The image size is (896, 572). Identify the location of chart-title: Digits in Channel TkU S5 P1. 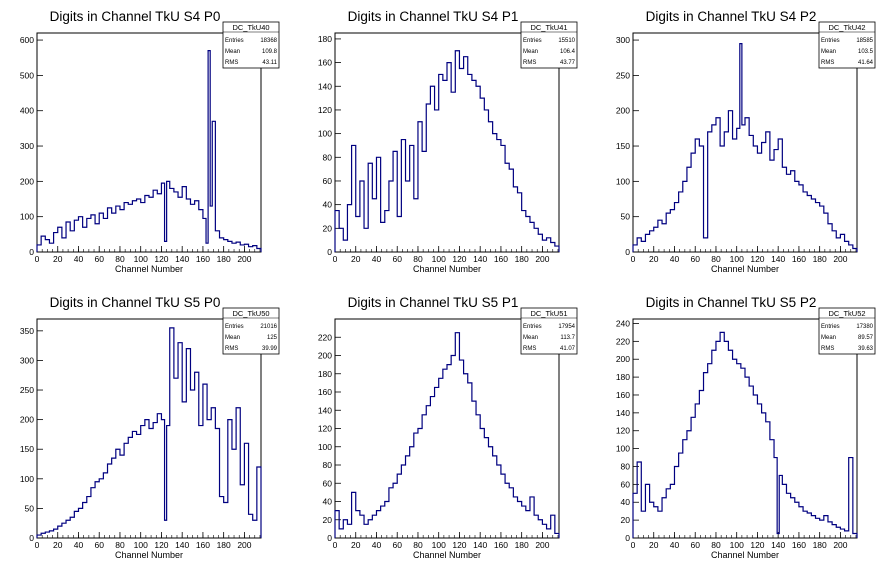
(433, 302).